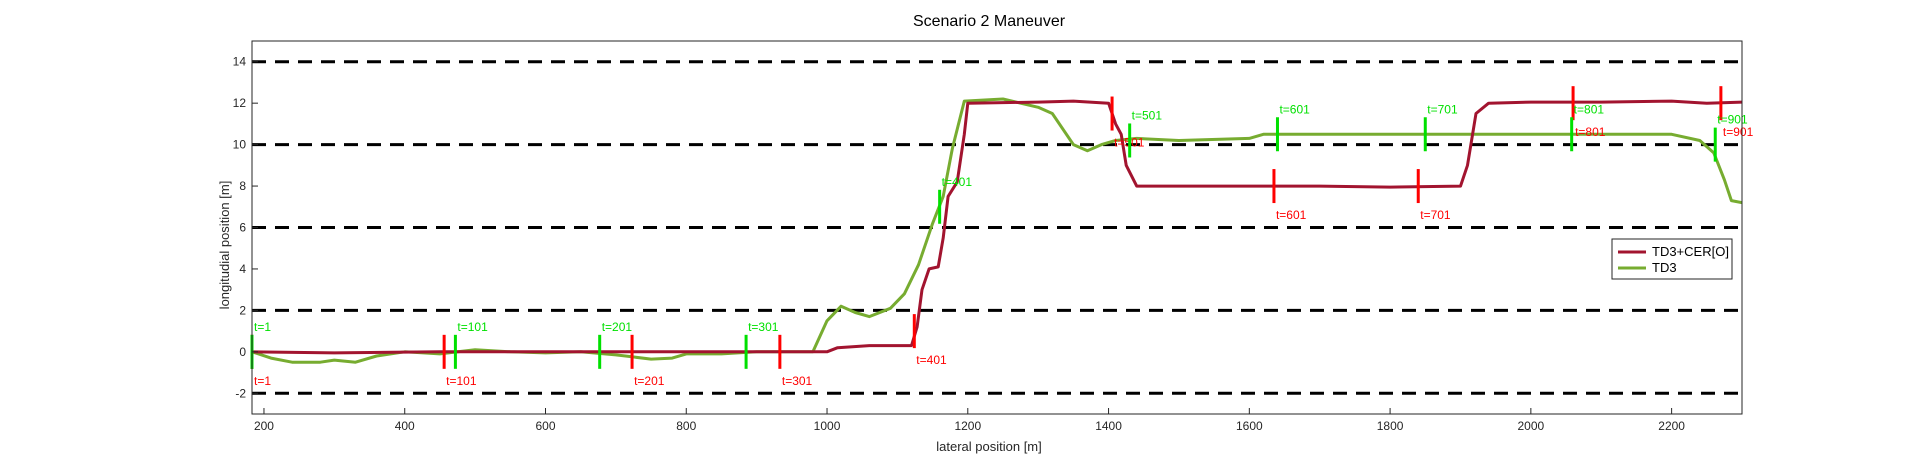 This screenshot has width=1918, height=469. I want to click on x-tick-label: 1600, so click(1249, 426).